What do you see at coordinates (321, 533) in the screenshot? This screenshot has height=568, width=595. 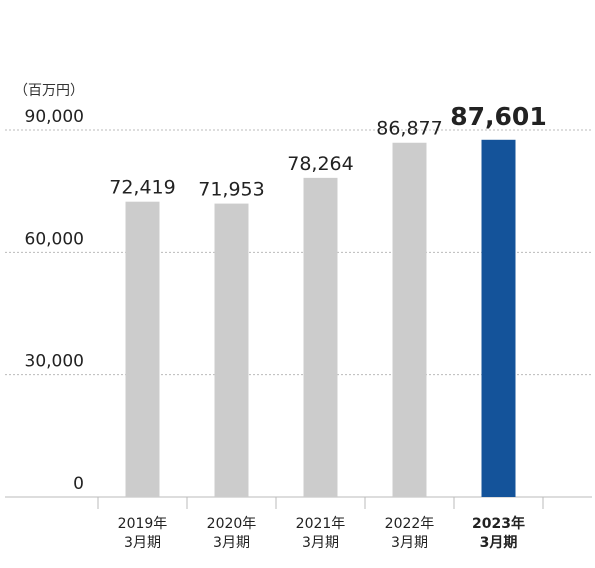 I see `x-tick-label: 2021年 3月期` at bounding box center [321, 533].